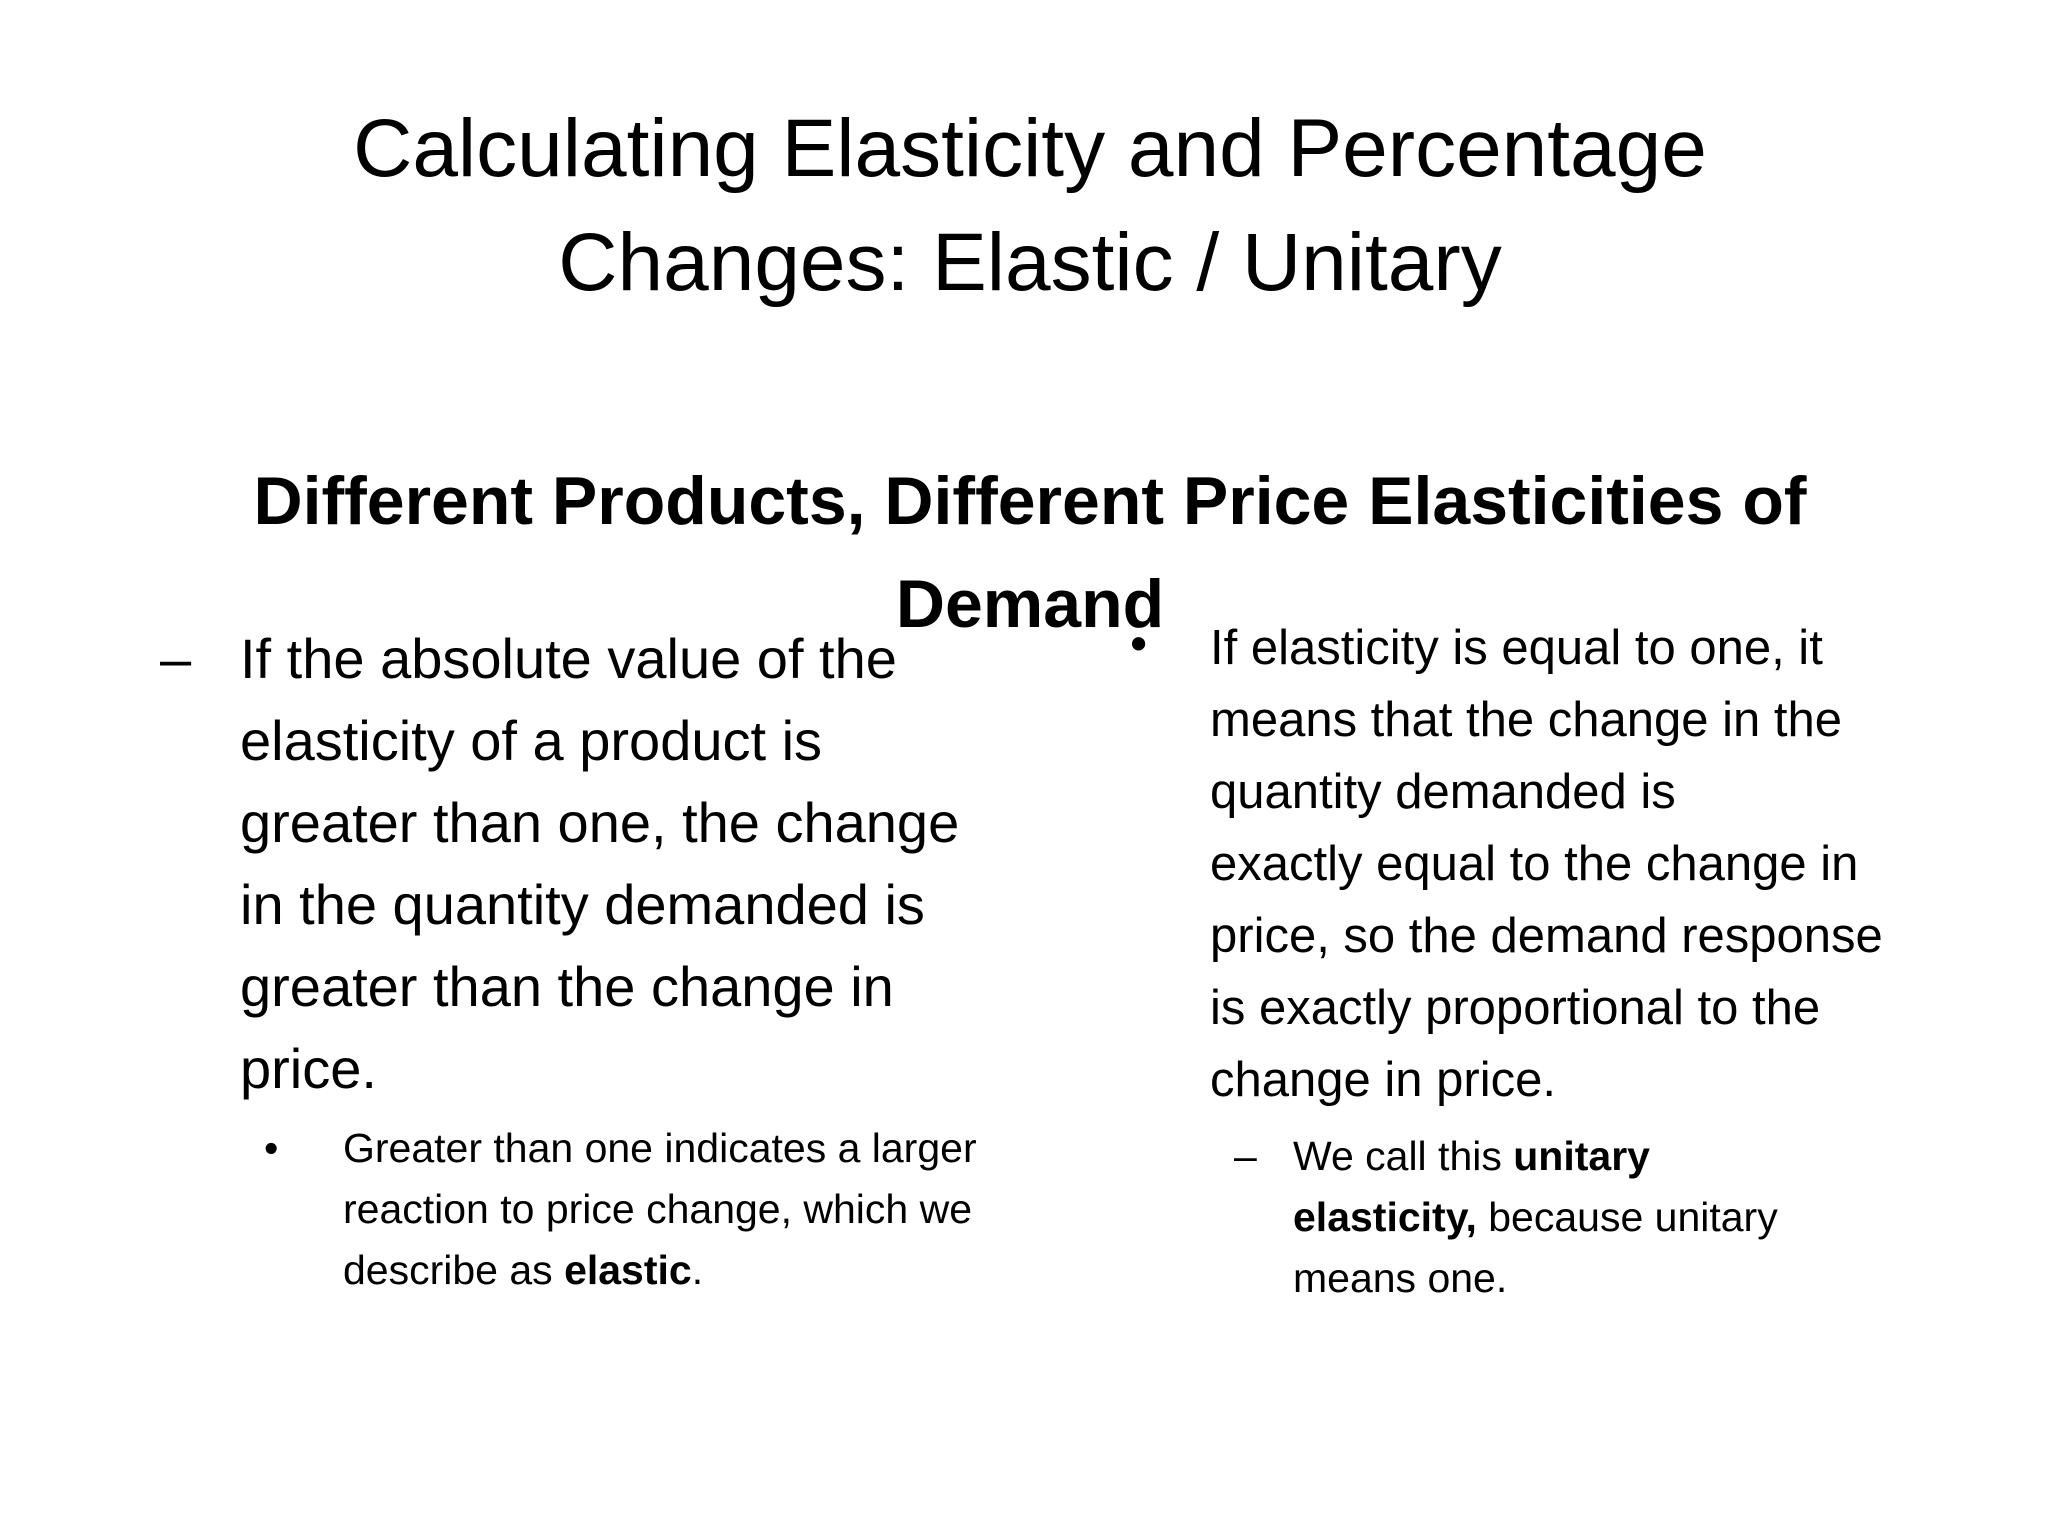 This screenshot has width=2048, height=1536. Describe the element at coordinates (308, 1068) in the screenshot. I see `bullet-line: price.` at that location.